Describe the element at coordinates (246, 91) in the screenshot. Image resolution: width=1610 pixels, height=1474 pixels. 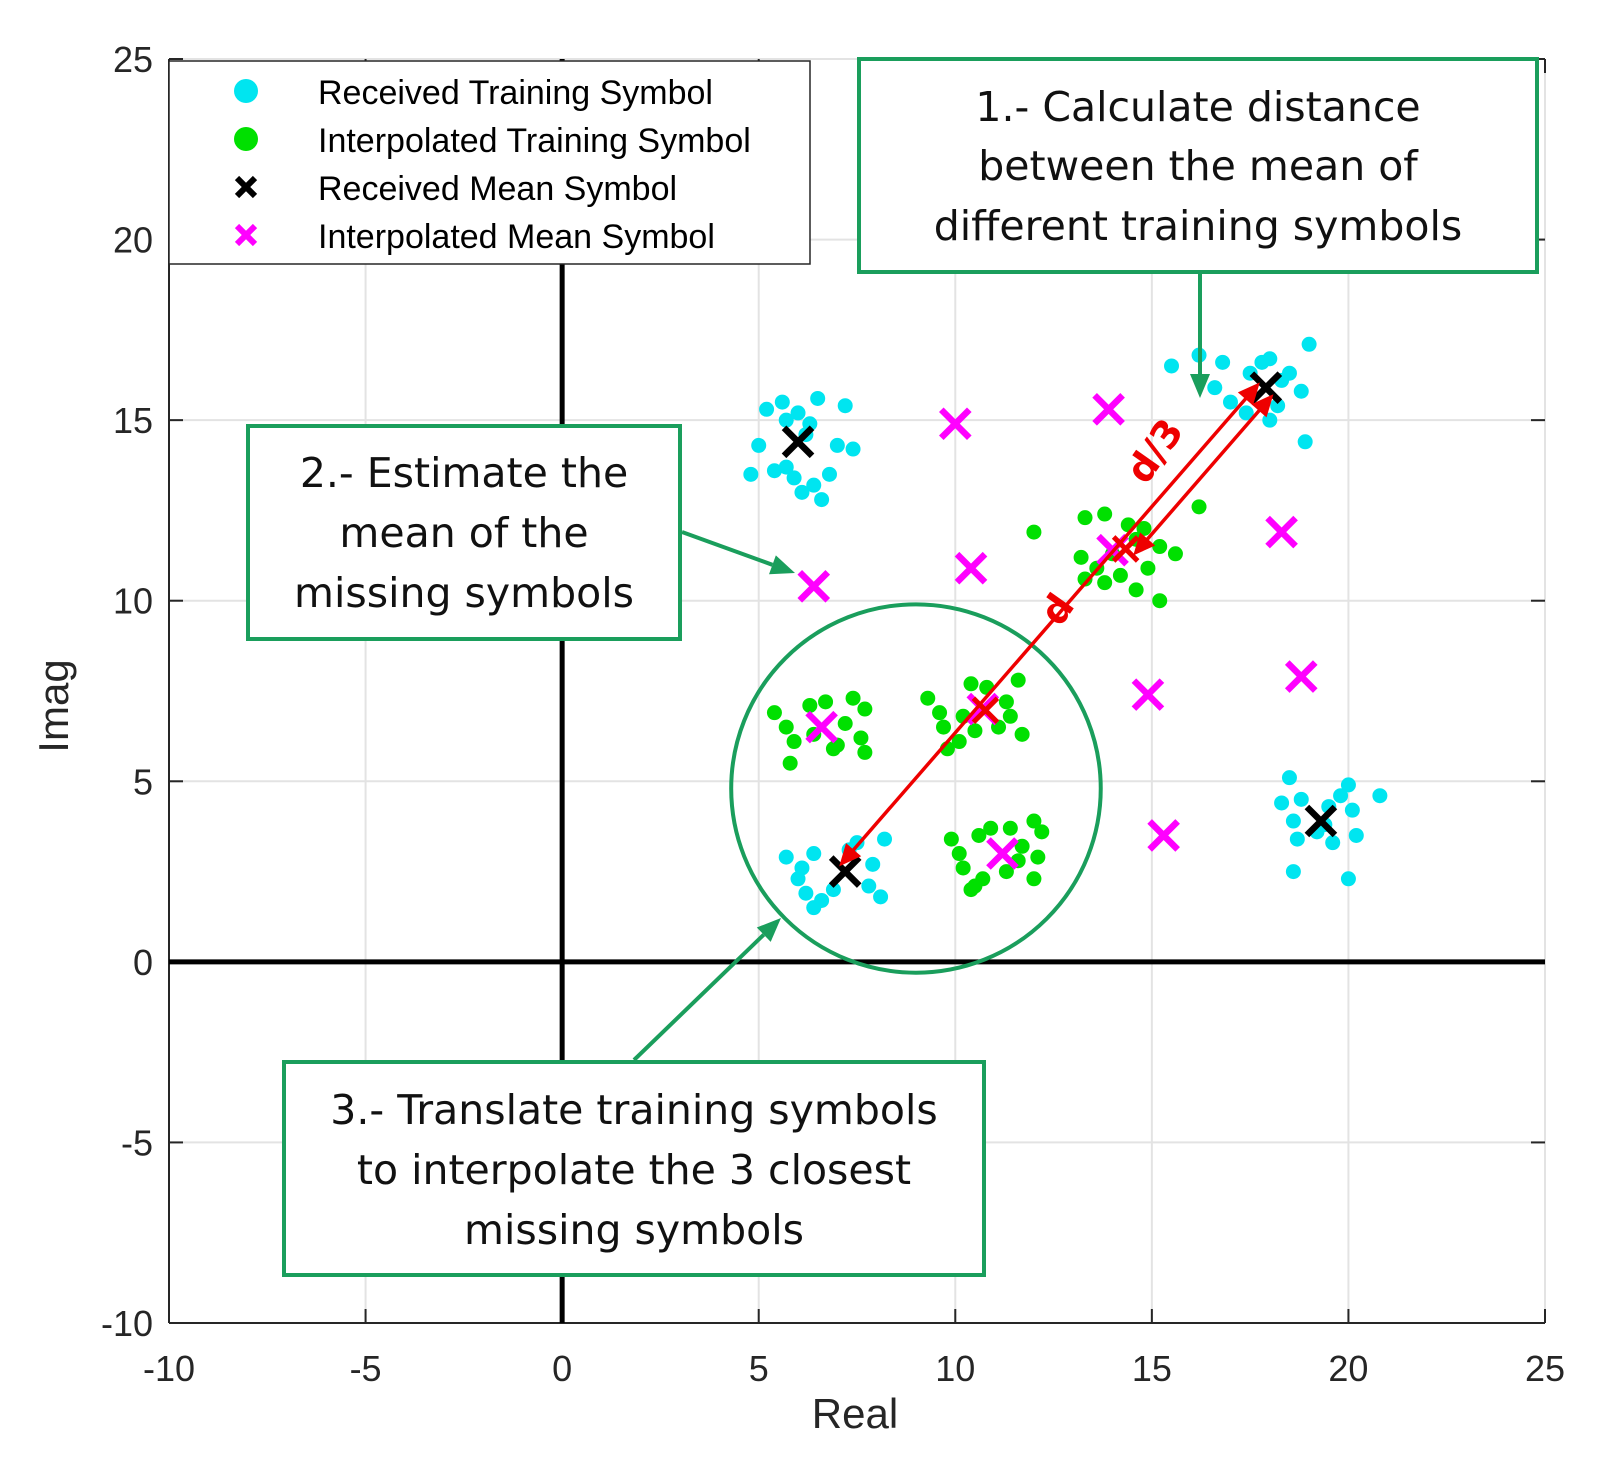
I see `legend-marker-received-training` at that location.